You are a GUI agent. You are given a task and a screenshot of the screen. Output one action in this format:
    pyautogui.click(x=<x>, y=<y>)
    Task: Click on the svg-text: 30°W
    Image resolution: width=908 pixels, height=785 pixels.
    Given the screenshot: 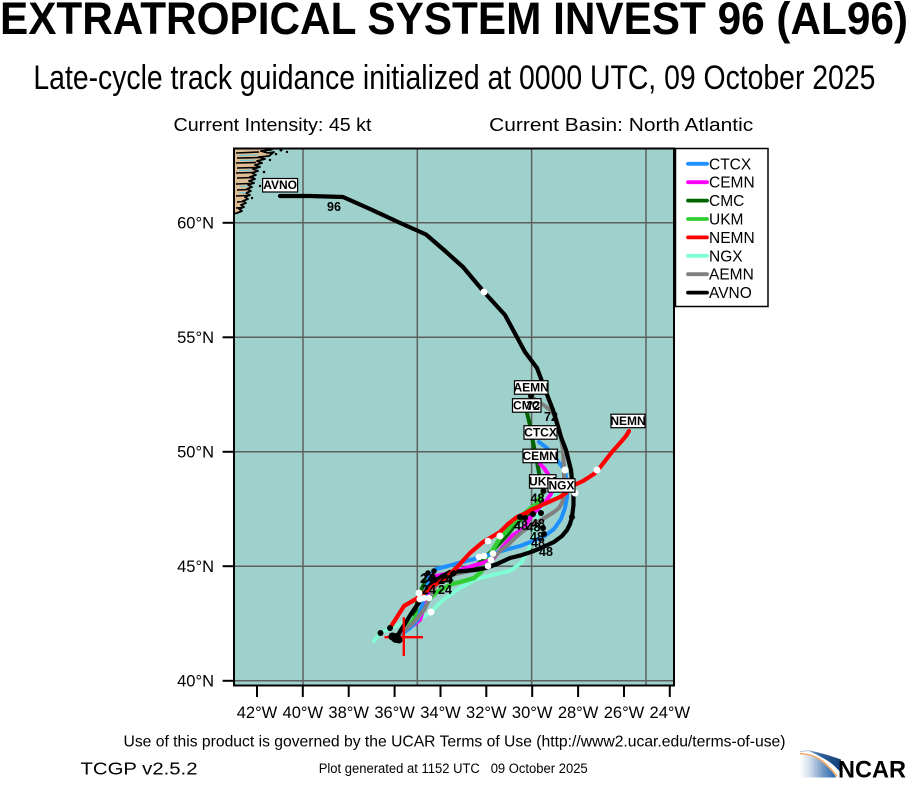 What is the action you would take?
    pyautogui.click(x=532, y=713)
    